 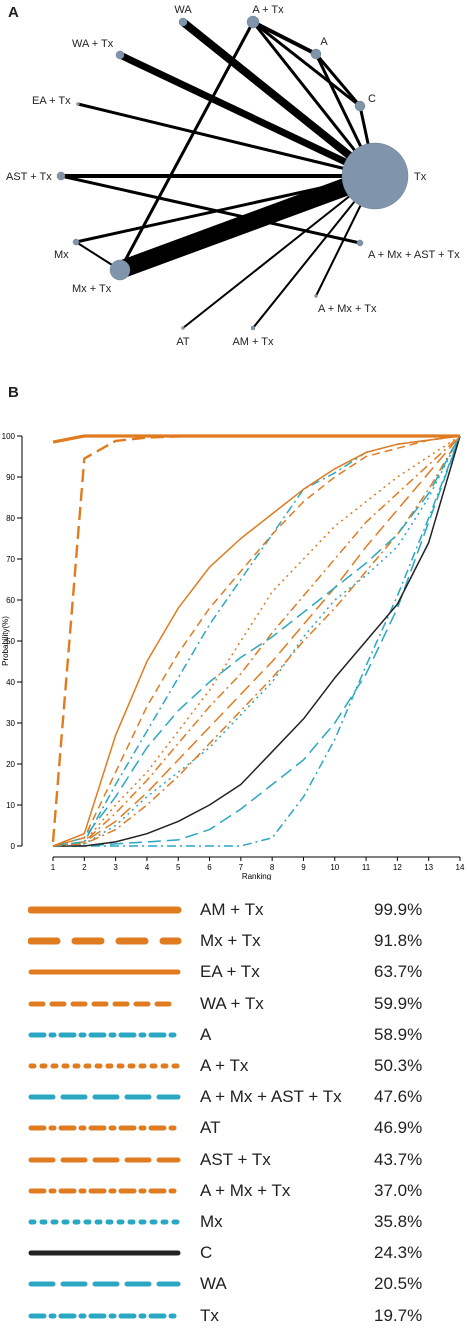 What do you see at coordinates (347, 309) in the screenshot?
I see `node-label-aplusmxplustx: A + Mx + Tx` at bounding box center [347, 309].